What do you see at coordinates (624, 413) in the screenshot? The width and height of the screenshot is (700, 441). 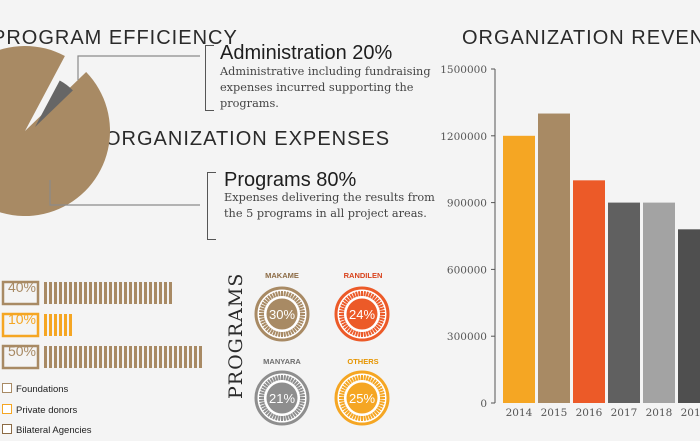 I see `x-tick-label: 2017` at bounding box center [624, 413].